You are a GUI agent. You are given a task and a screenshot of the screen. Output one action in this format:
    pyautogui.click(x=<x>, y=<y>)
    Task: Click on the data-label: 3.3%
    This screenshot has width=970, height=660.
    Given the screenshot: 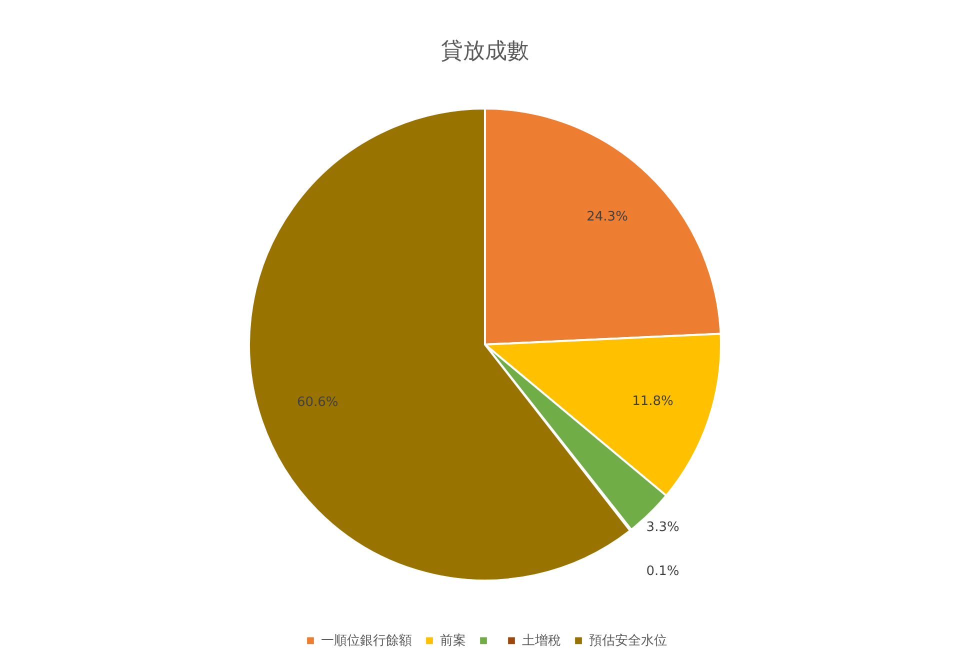 What is the action you would take?
    pyautogui.click(x=663, y=528)
    